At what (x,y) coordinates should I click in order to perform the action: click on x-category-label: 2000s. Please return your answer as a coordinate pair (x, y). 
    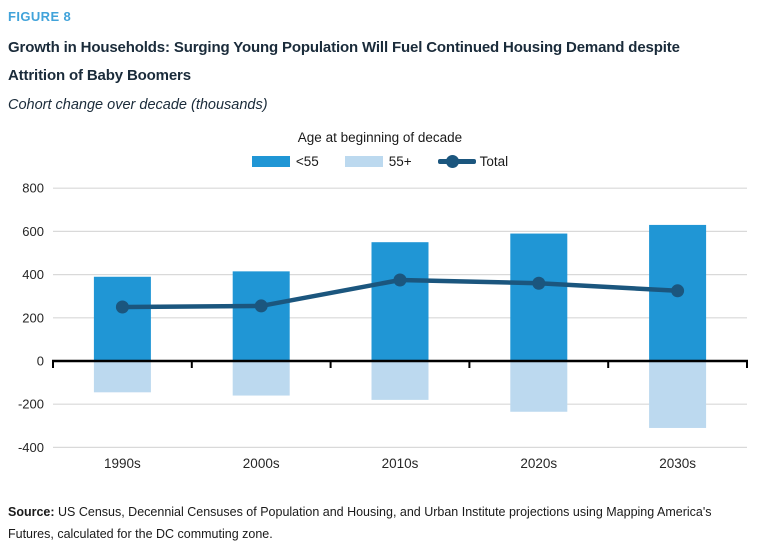
    Looking at the image, I should click on (261, 463).